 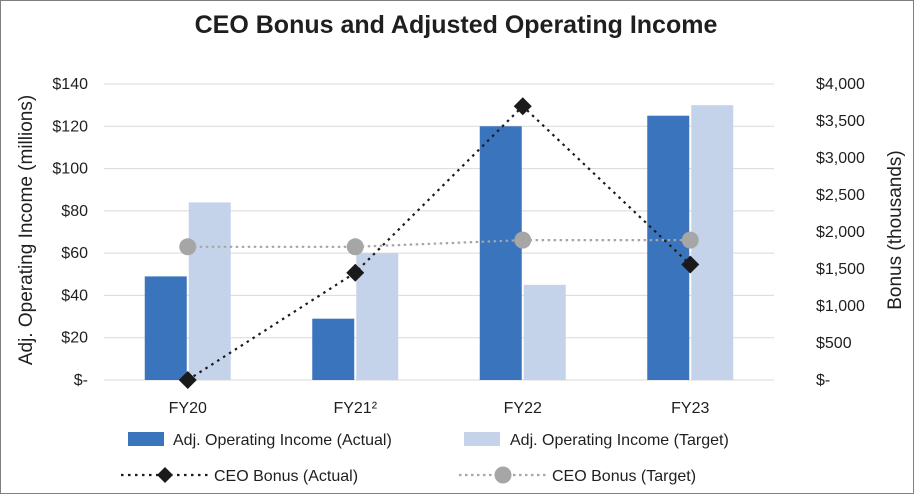 What do you see at coordinates (74, 338) in the screenshot?
I see `y-left-tick-label: $20` at bounding box center [74, 338].